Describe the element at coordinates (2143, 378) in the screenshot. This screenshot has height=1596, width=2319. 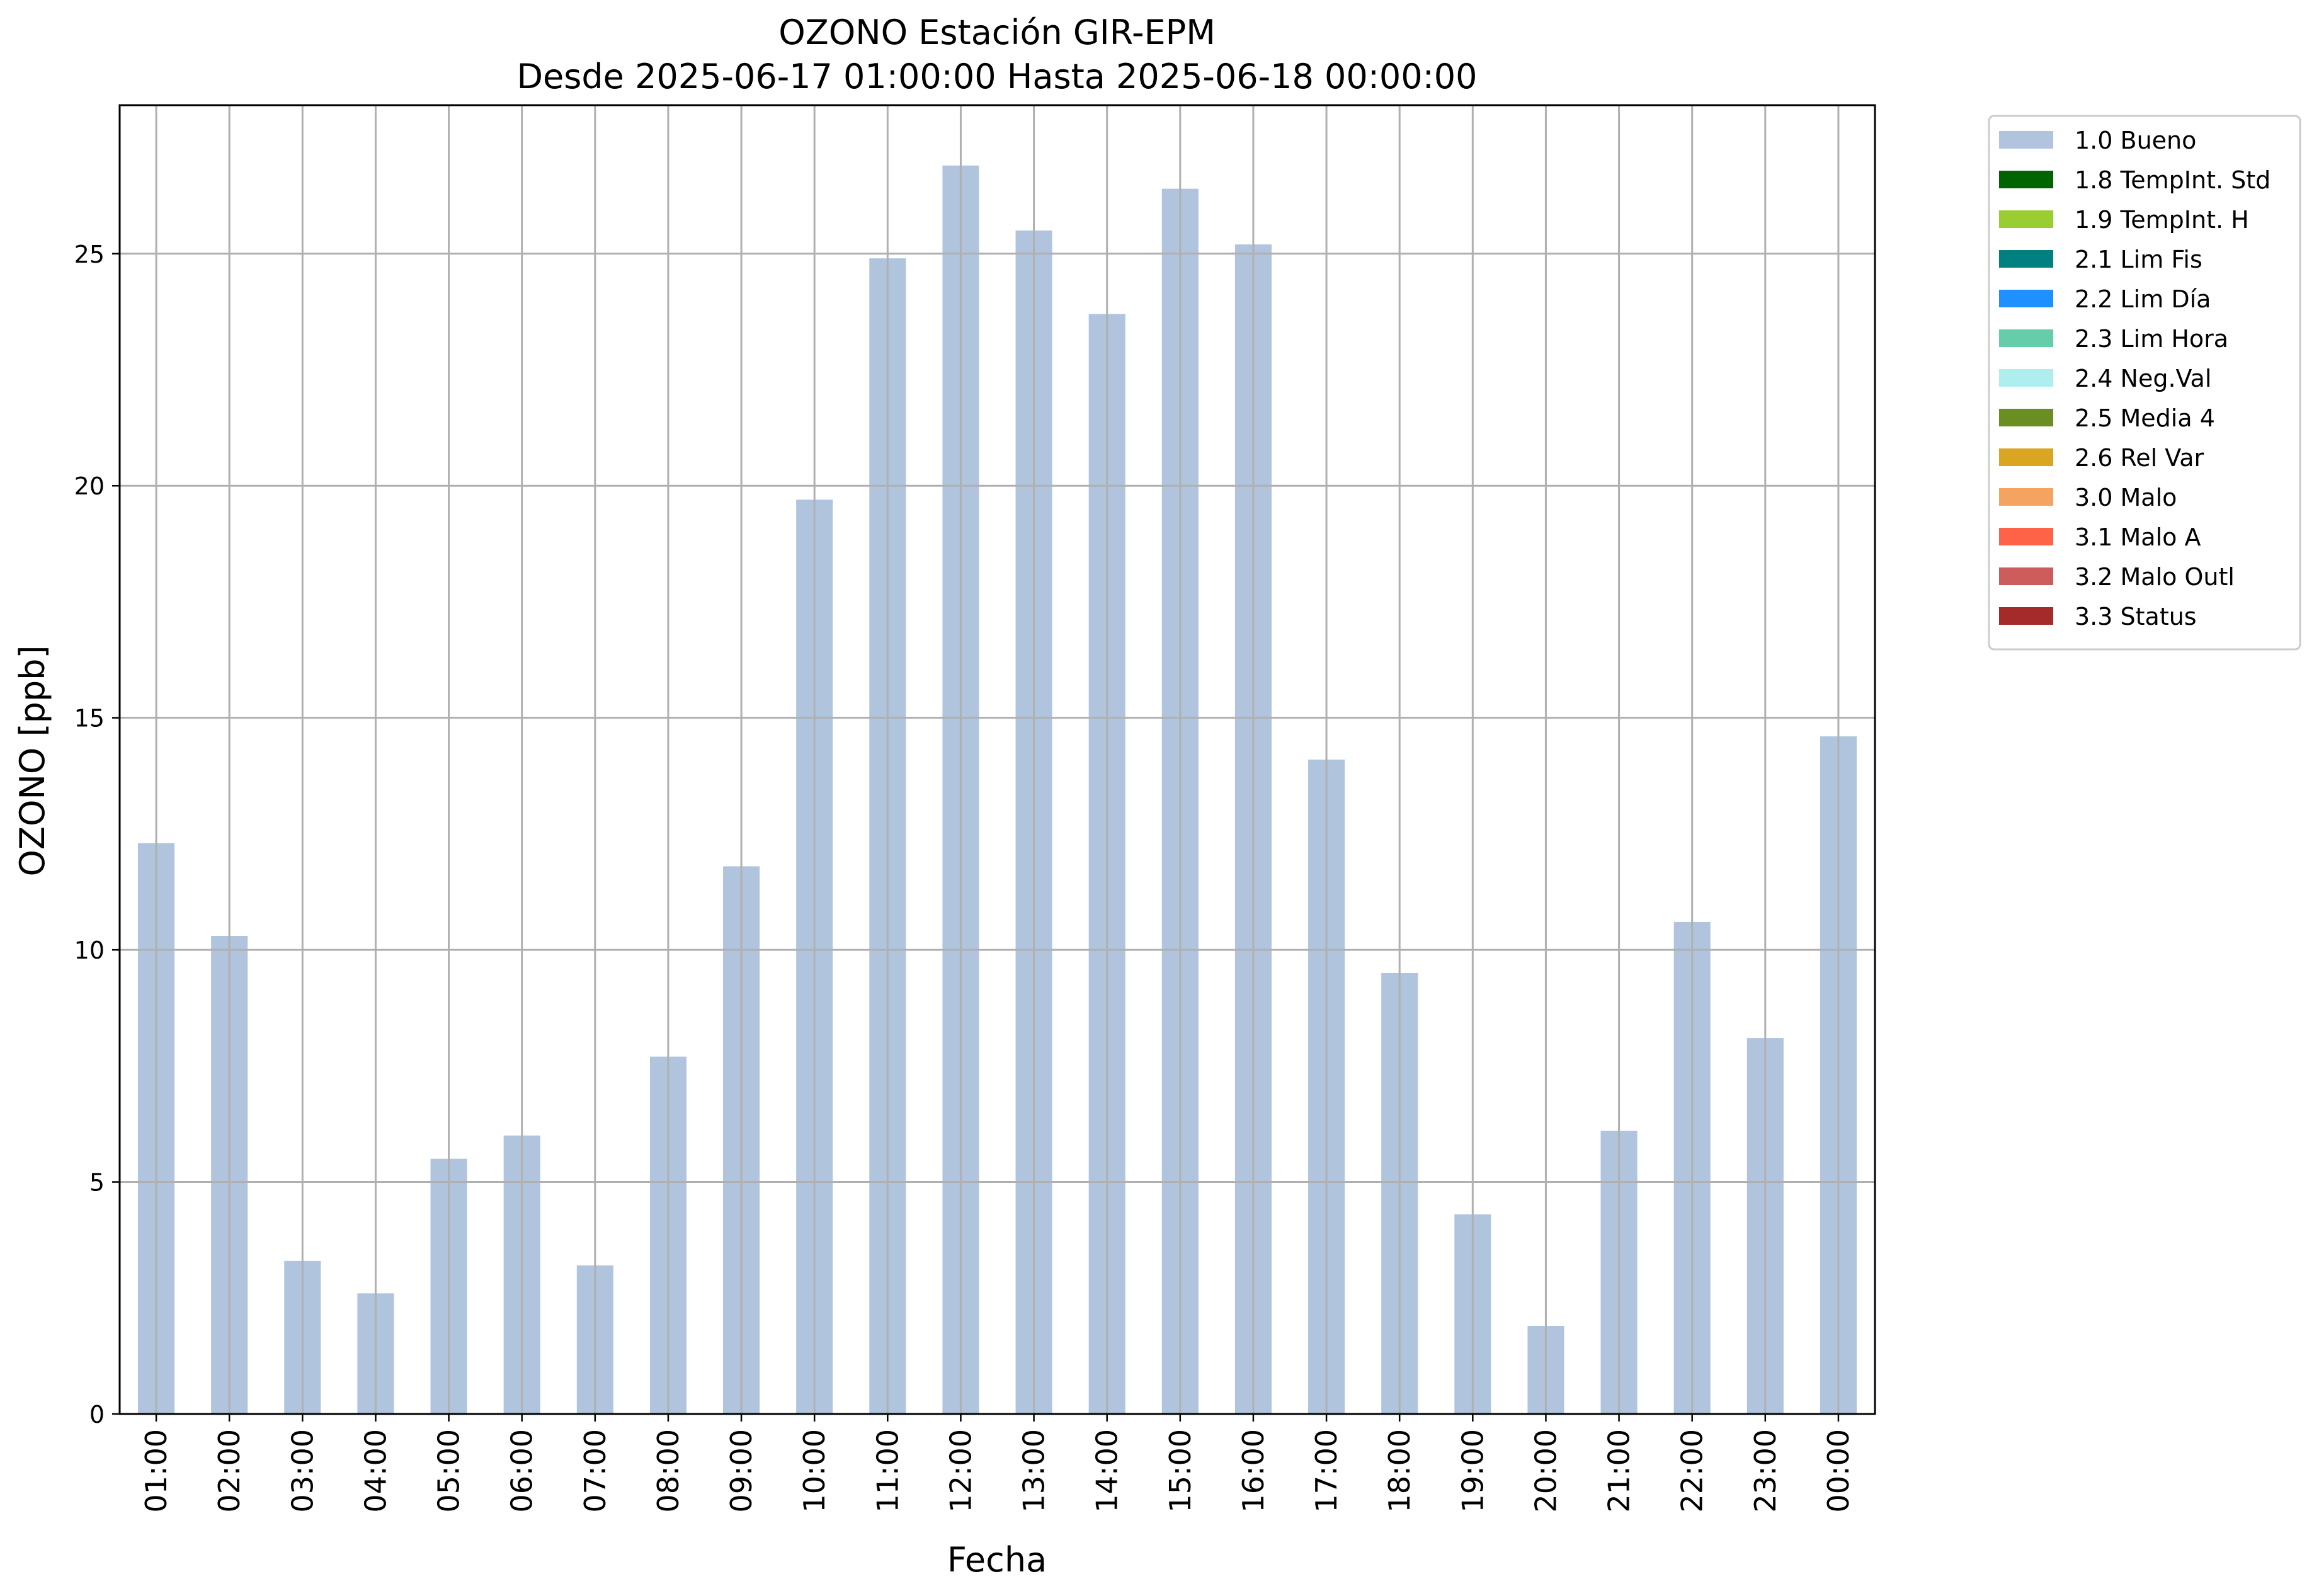
I see `legend-label: 2.4 Neg.Val` at that location.